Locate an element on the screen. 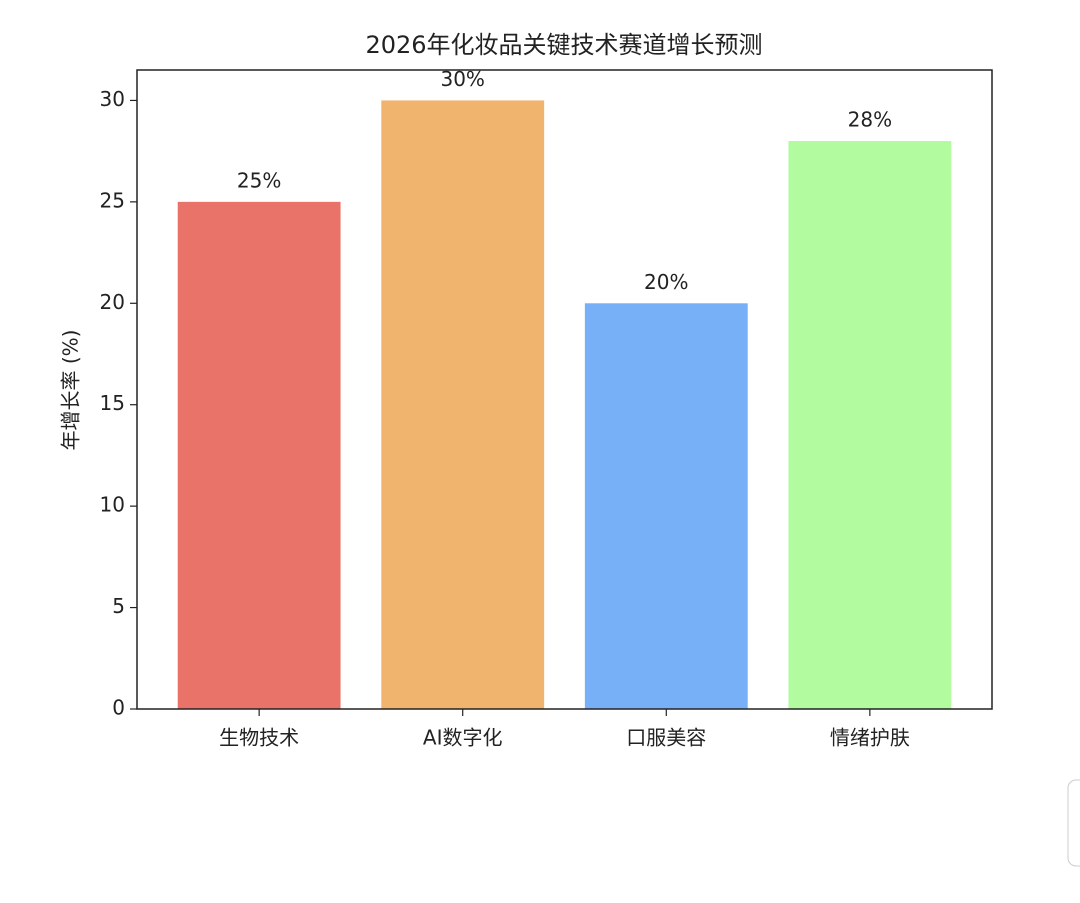  y-tick-label: 30 is located at coordinates (112, 99).